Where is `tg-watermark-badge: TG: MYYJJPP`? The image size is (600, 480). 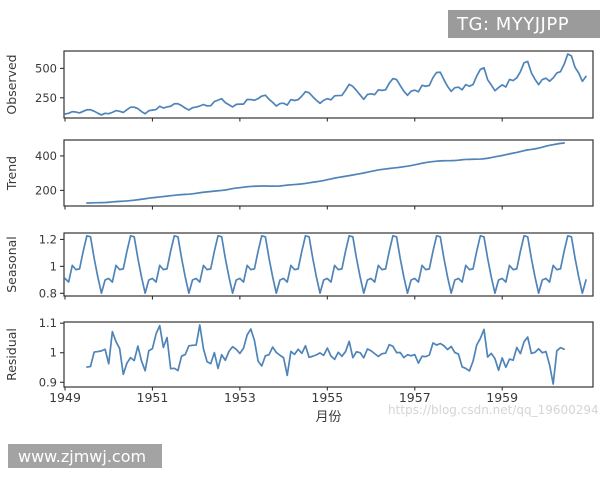 tg-watermark-badge: TG: MYYJJPP is located at coordinates (524, 24).